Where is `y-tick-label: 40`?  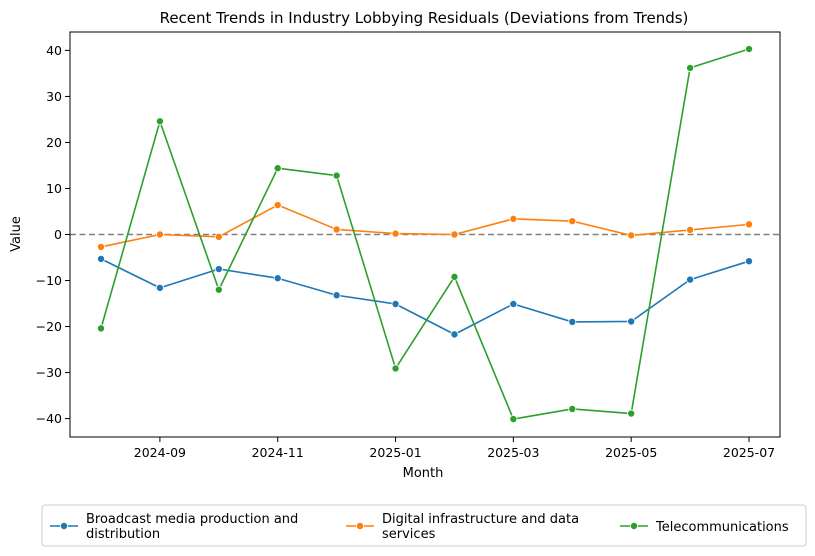 y-tick-label: 40 is located at coordinates (54, 50).